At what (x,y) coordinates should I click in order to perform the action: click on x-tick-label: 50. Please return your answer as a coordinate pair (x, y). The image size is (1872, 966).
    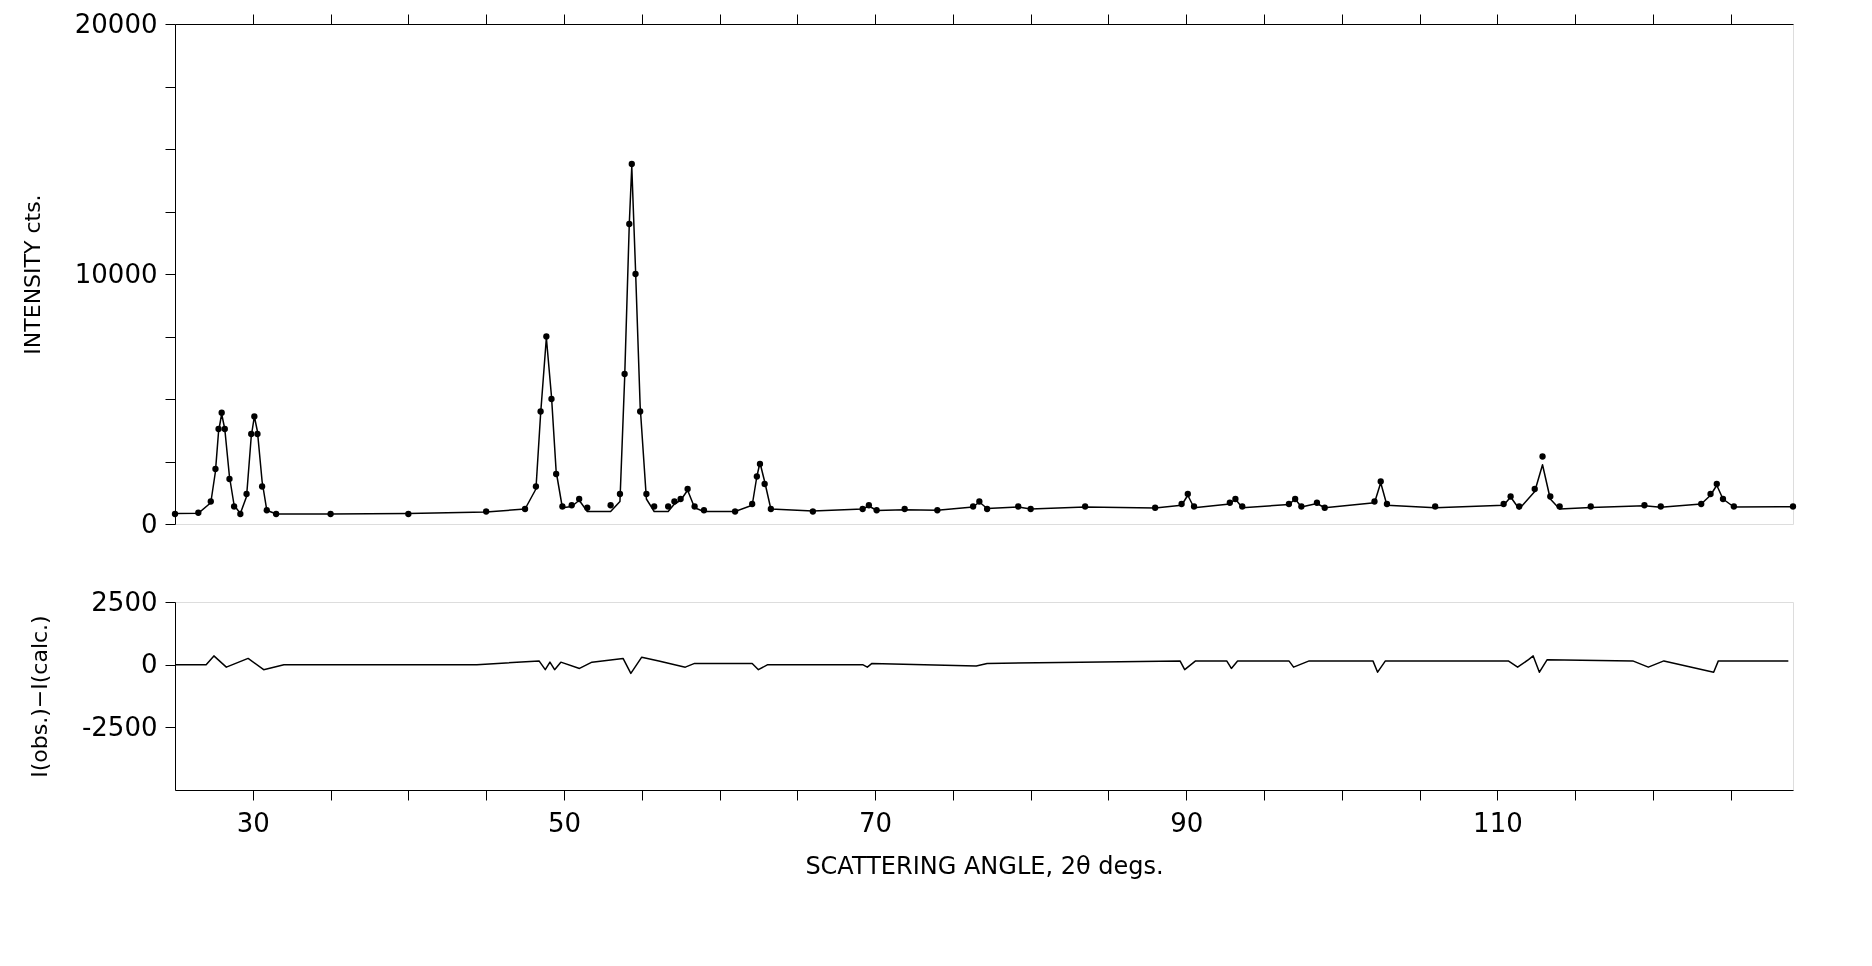
    Looking at the image, I should click on (564, 822).